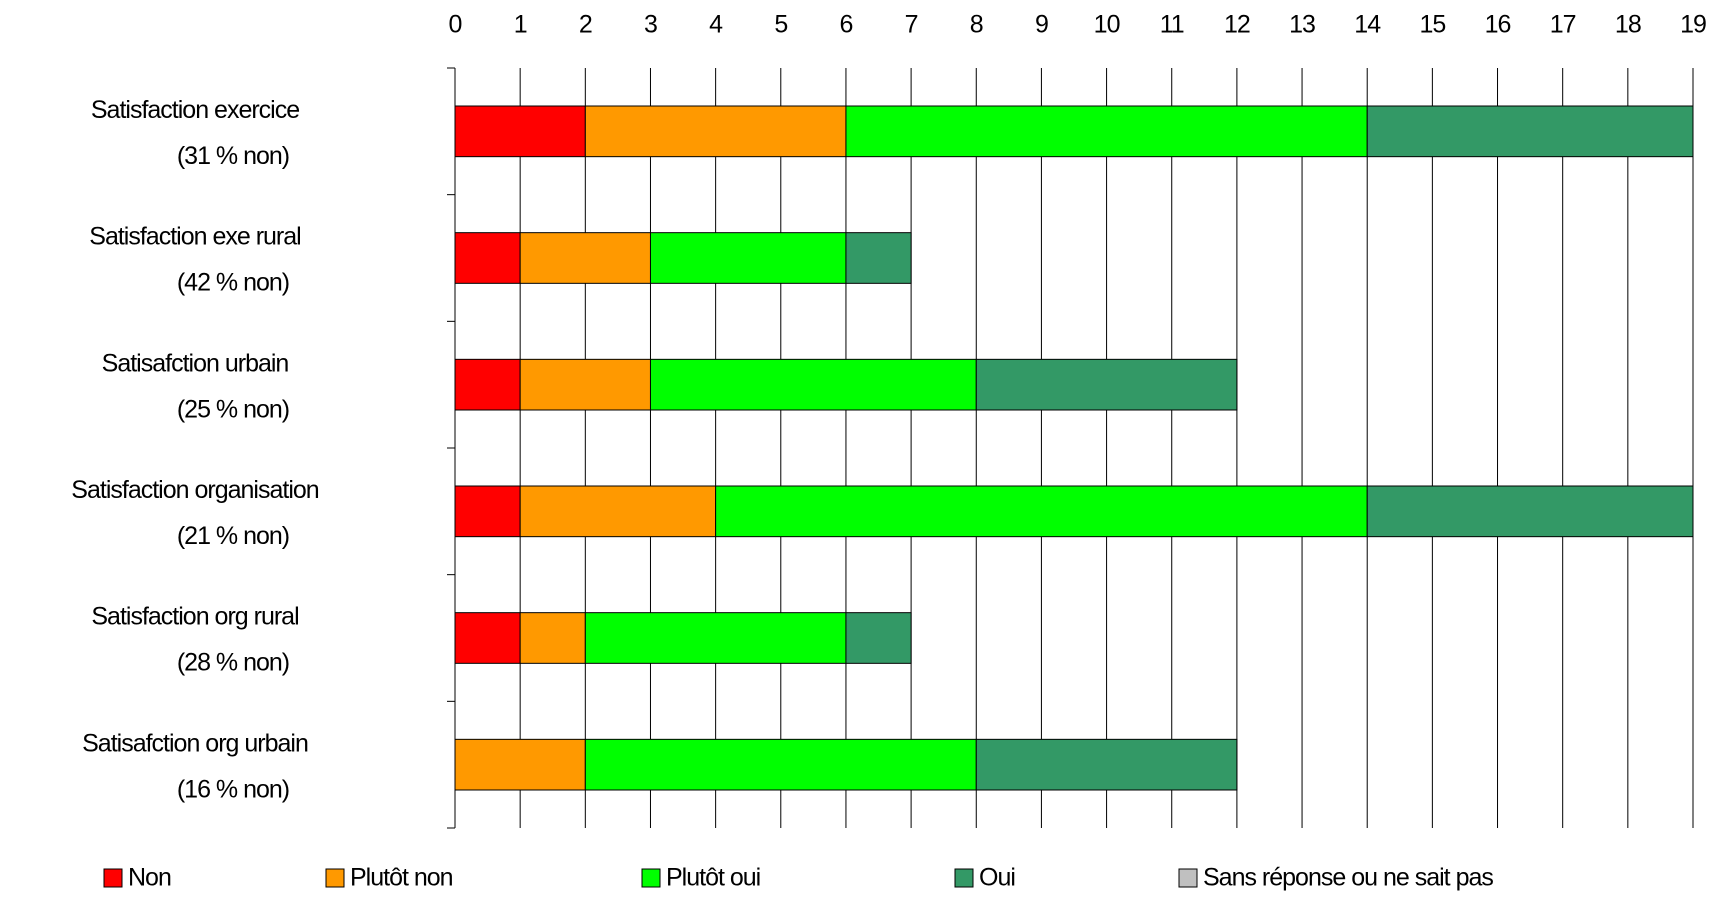 The image size is (1715, 904). I want to click on x-tick-label: 5, so click(780, 25).